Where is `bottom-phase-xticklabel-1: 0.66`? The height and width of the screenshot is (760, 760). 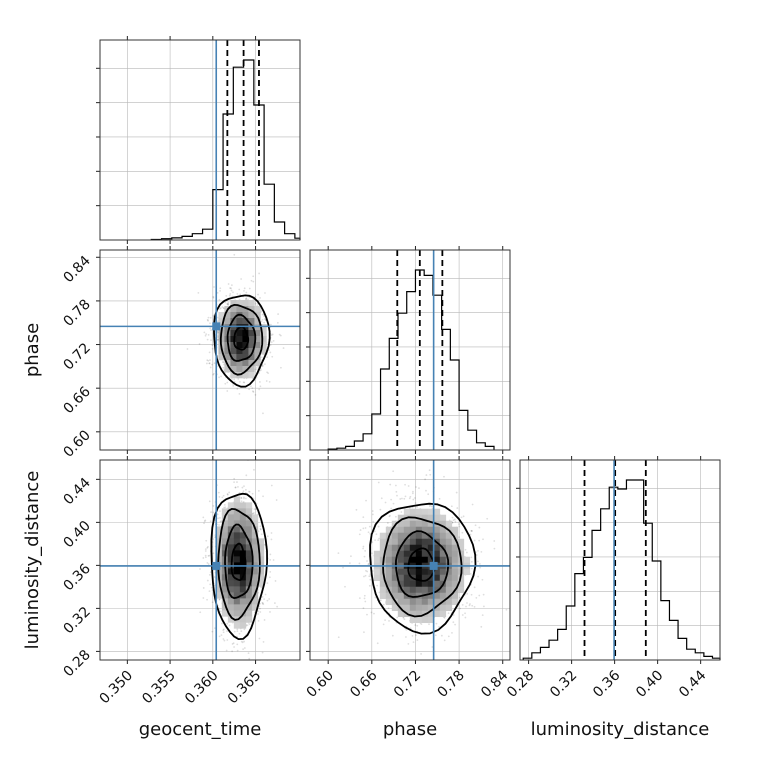 bottom-phase-xticklabel-1: 0.66 is located at coordinates (363, 683).